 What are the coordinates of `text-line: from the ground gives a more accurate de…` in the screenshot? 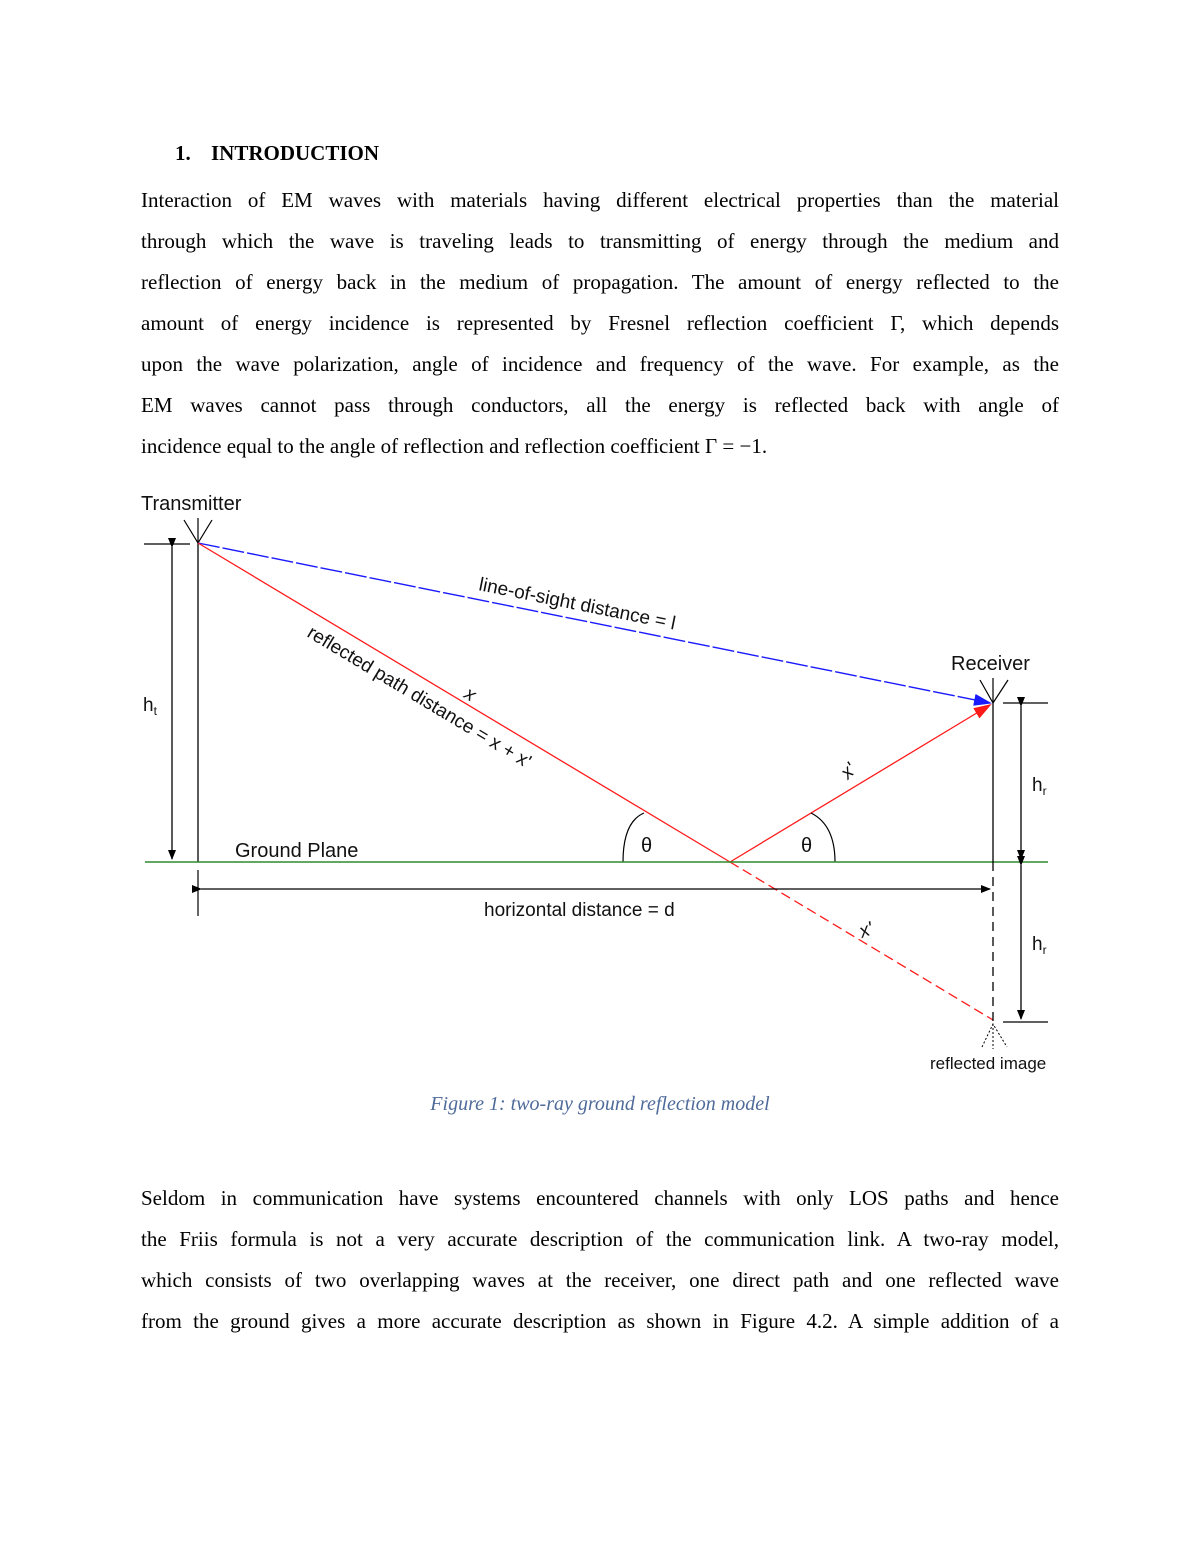 It's located at (600, 1321).